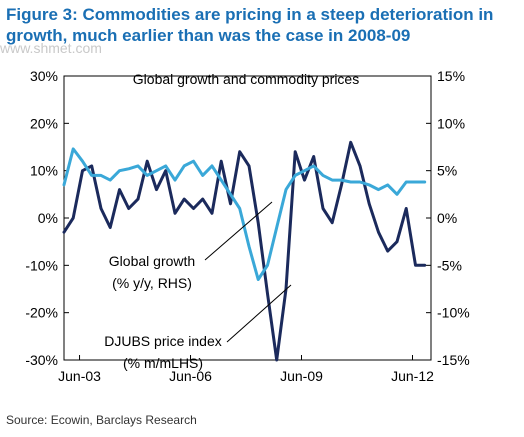 This screenshot has height=437, width=524. What do you see at coordinates (451, 123) in the screenshot?
I see `right-tick-label: 10%` at bounding box center [451, 123].